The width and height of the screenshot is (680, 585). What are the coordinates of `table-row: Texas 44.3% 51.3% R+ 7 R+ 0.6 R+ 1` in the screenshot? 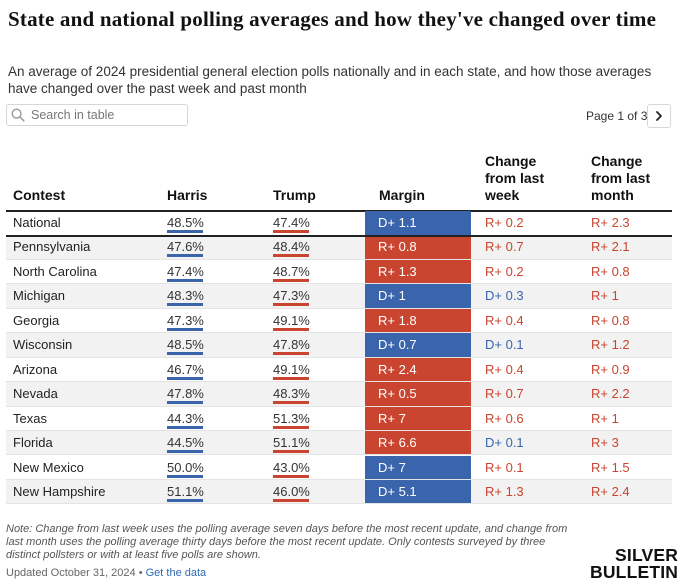 It's located at (339, 418).